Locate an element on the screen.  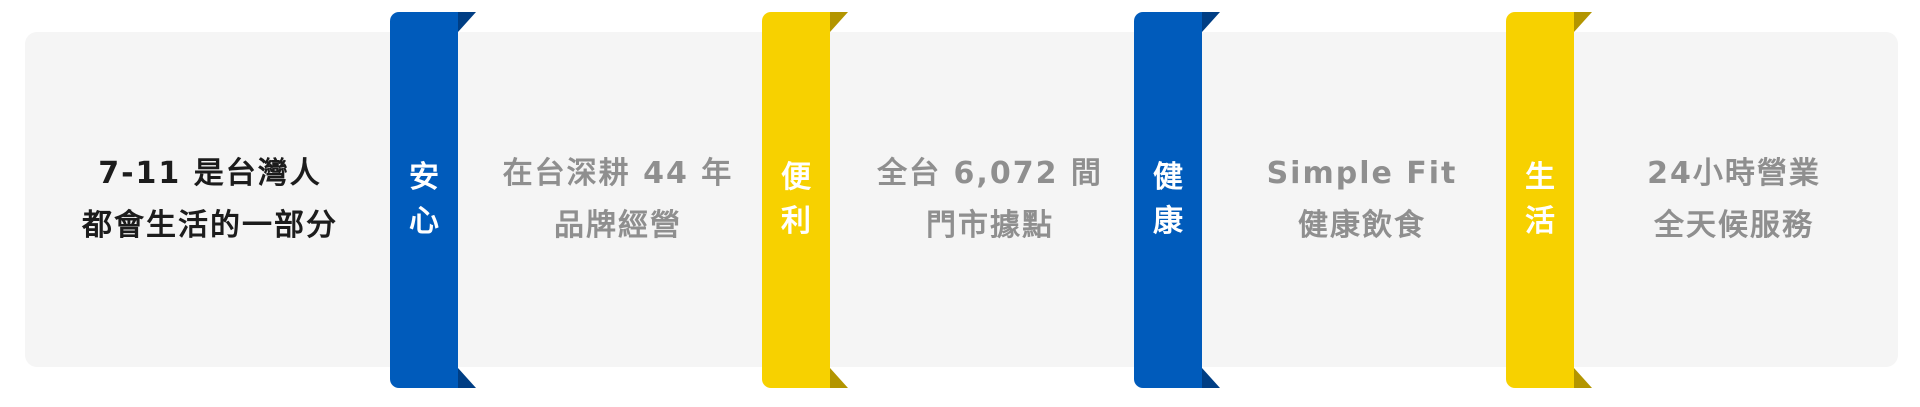
ribbon-char: 利 is located at coordinates (796, 221).